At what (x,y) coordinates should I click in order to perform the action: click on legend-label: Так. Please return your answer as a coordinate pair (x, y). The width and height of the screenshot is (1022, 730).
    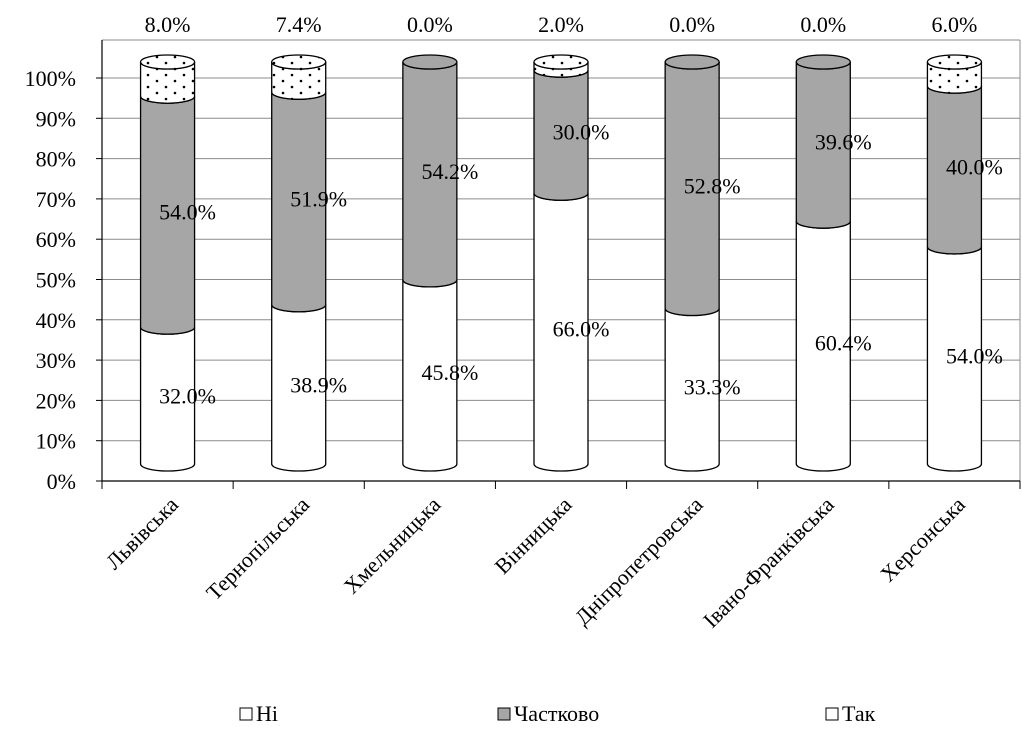
    Looking at the image, I should click on (859, 713).